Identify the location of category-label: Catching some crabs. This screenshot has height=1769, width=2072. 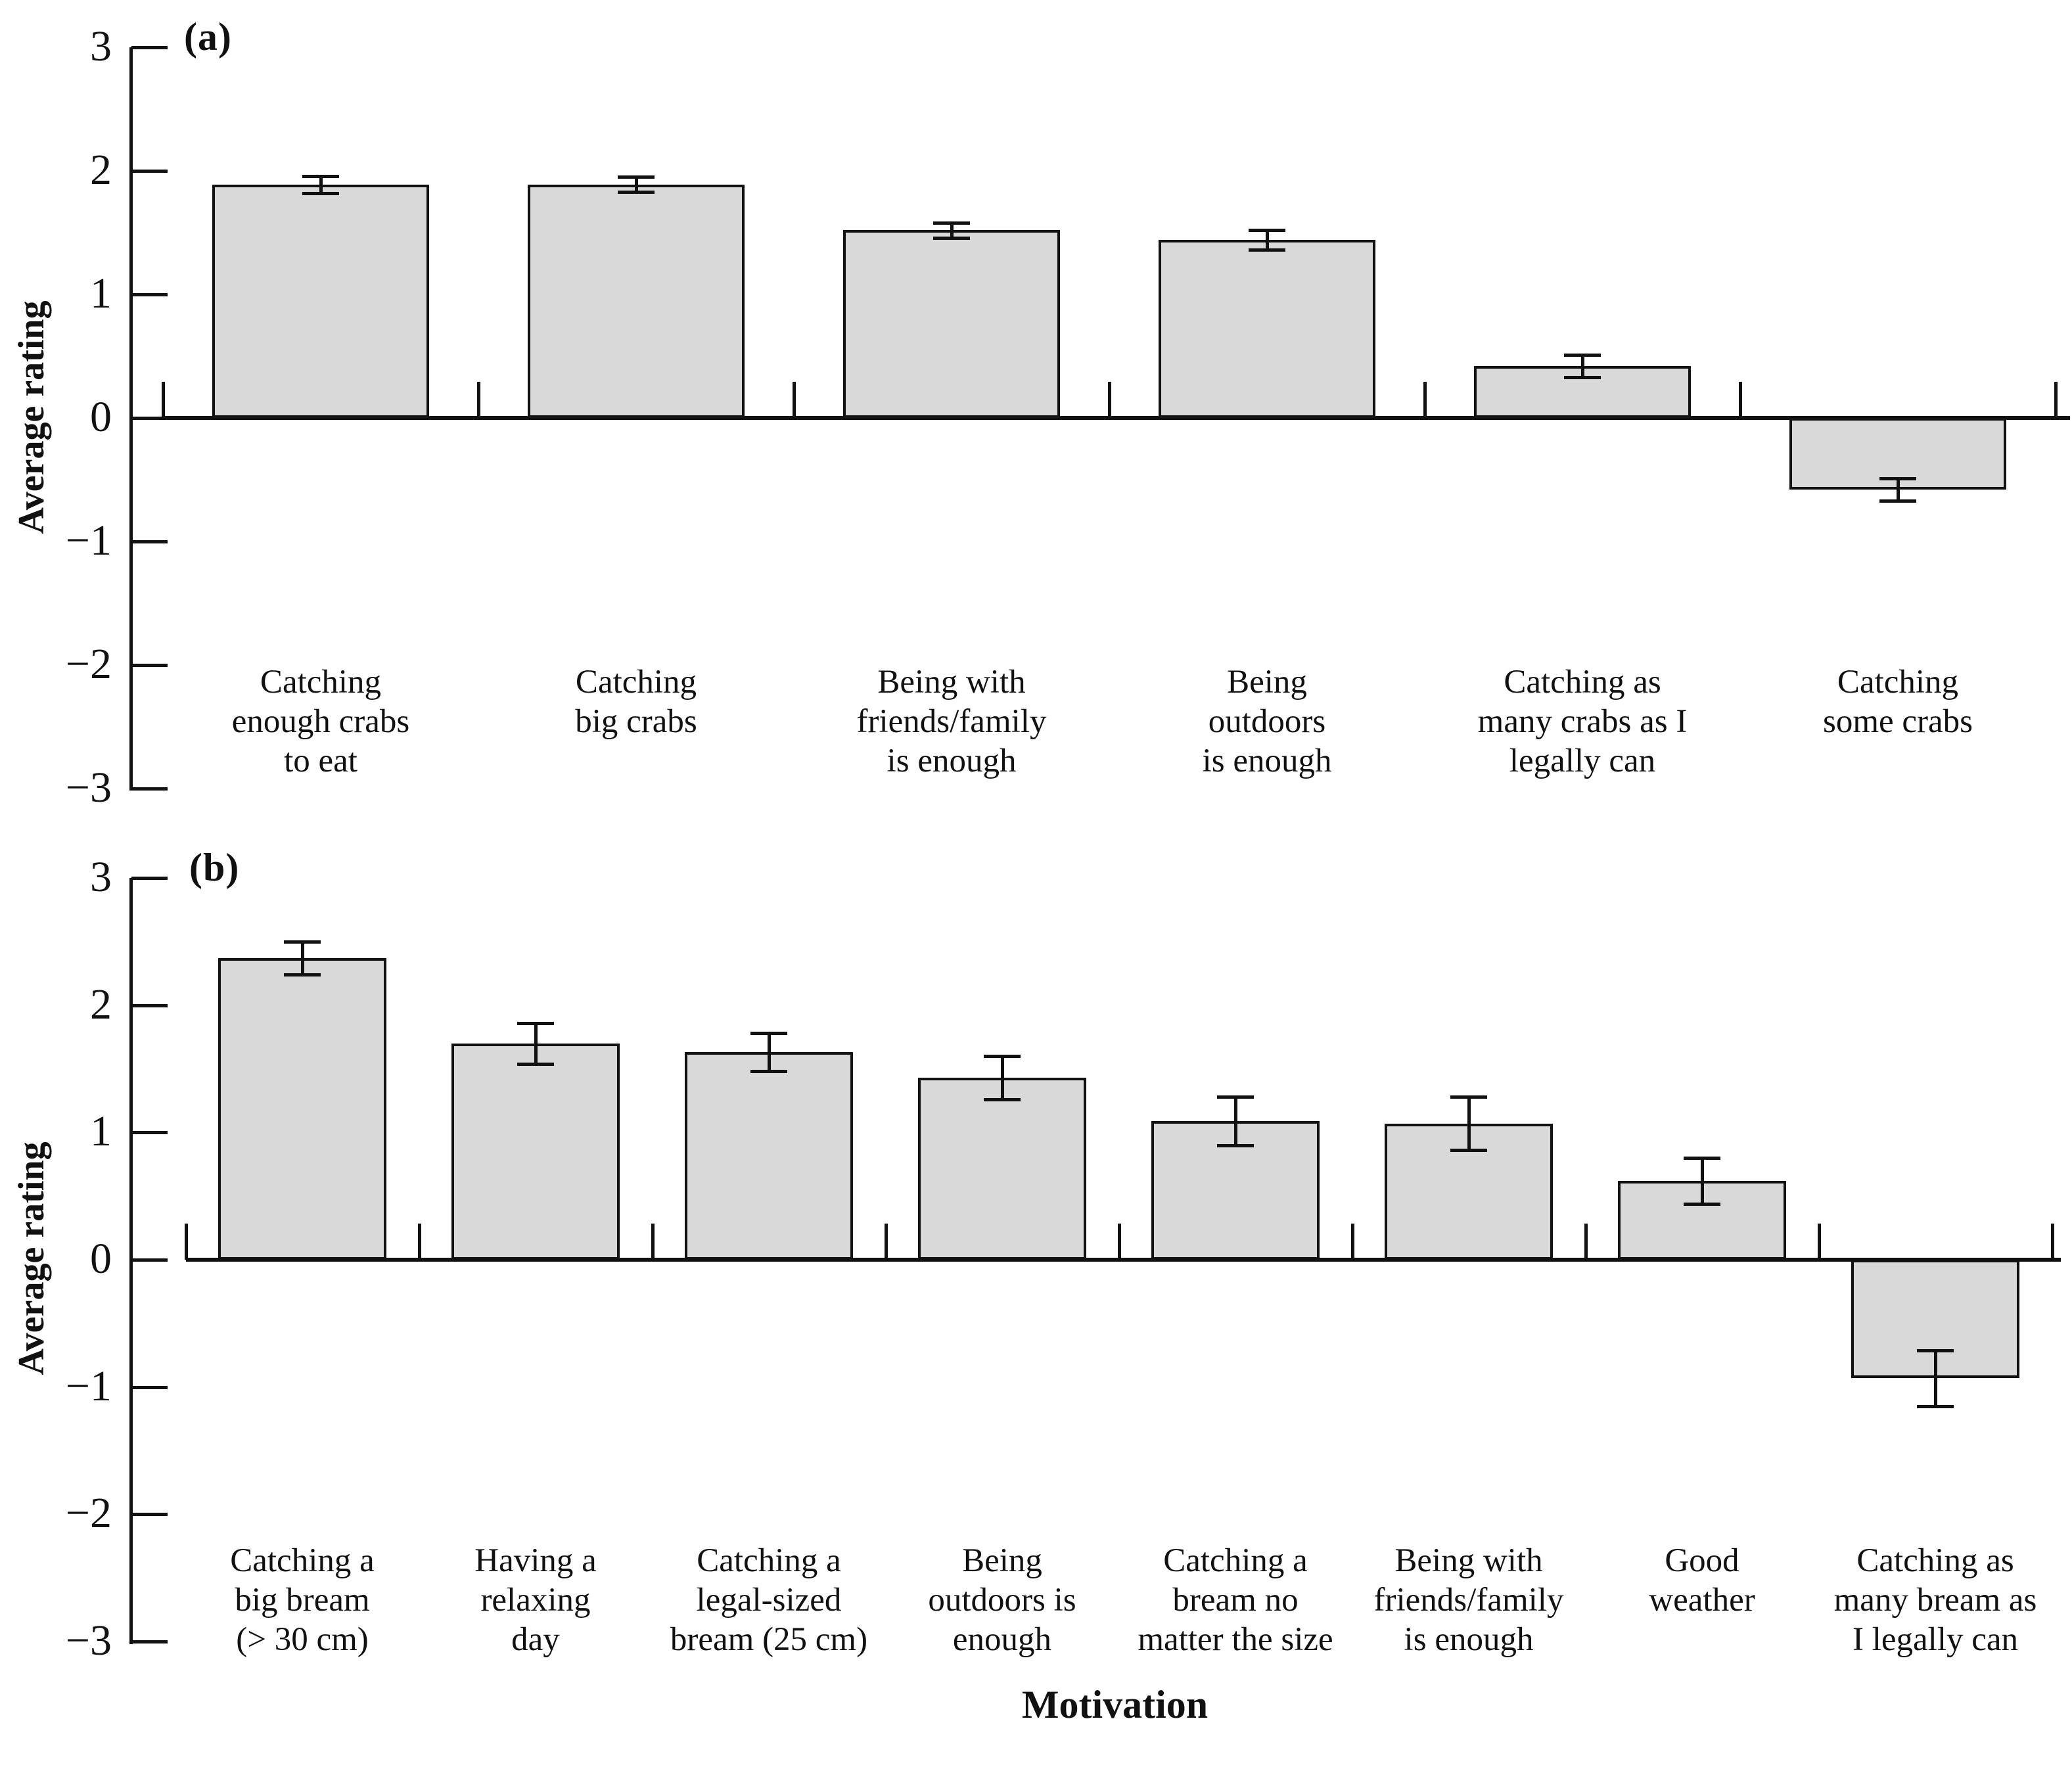
(1897, 702).